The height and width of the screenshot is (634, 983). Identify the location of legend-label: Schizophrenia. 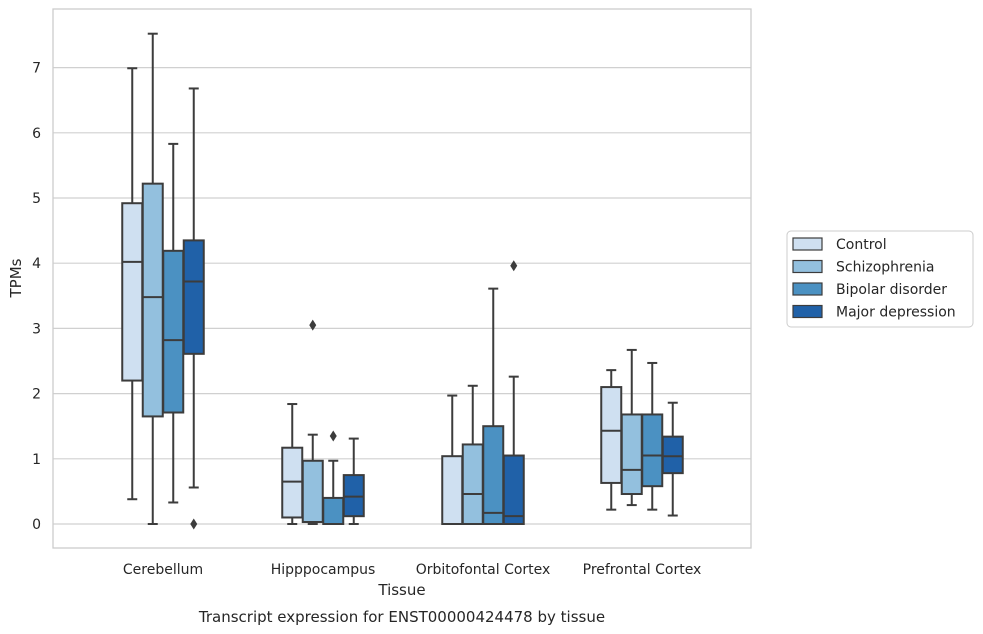
(885, 268).